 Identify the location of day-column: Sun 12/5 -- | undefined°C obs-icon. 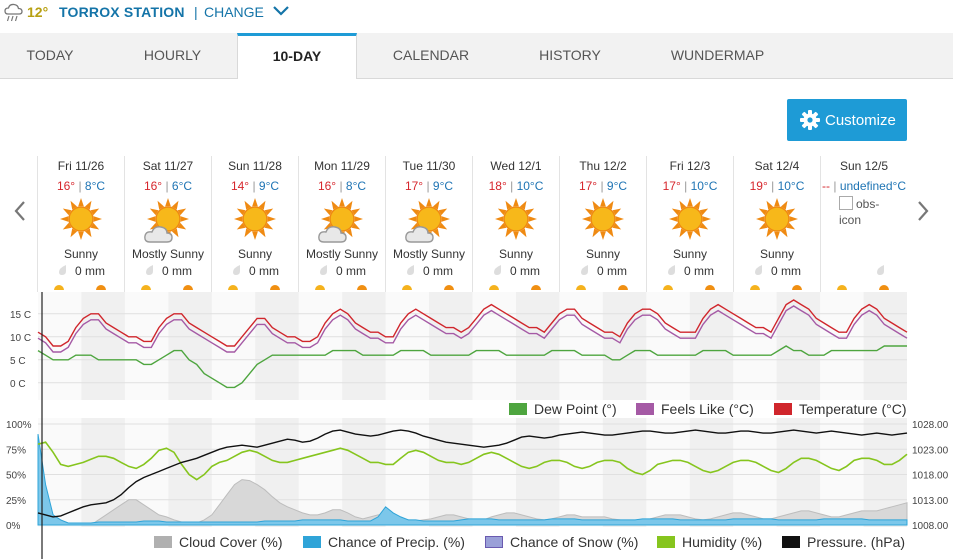
(863, 224).